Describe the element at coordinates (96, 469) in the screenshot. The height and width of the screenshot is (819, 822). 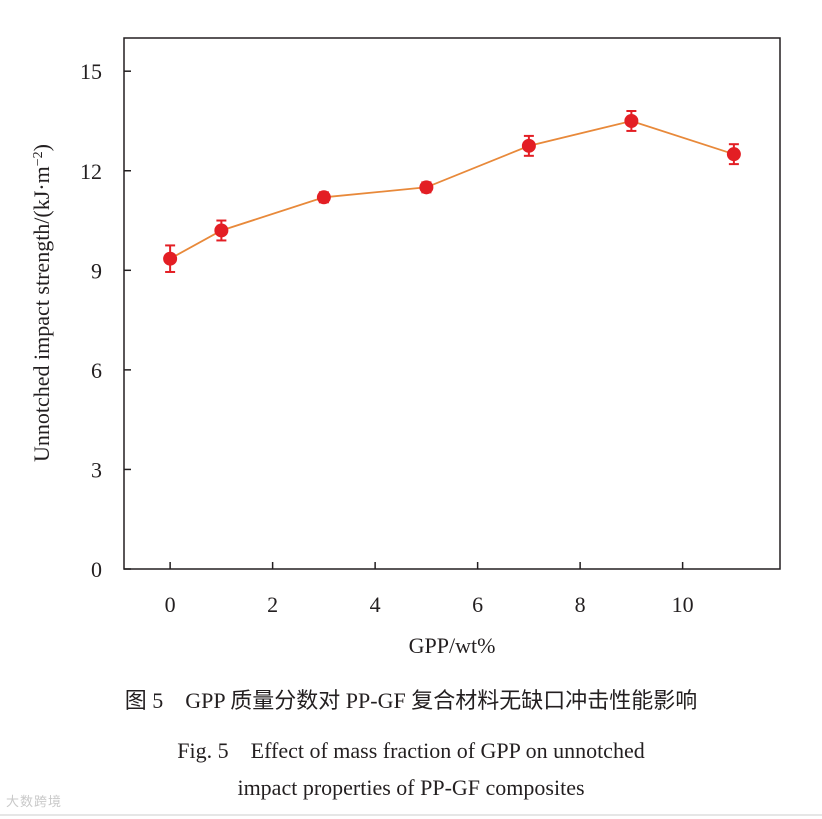
I see `y-tick-label: 3` at that location.